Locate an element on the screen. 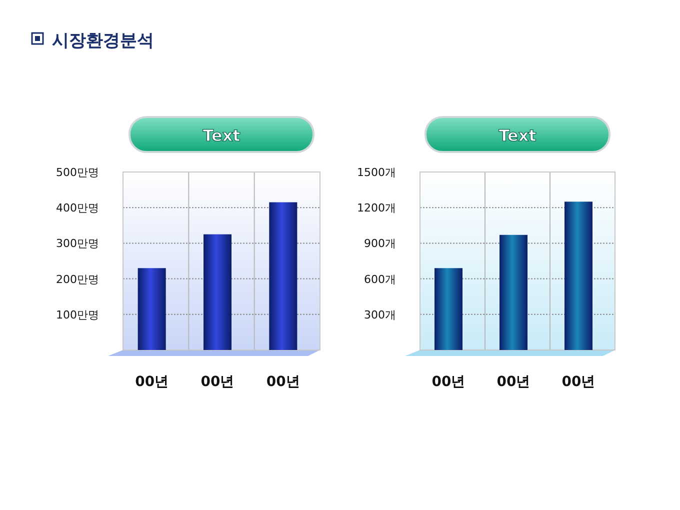  y-tick-label: 1500개 is located at coordinates (376, 172).